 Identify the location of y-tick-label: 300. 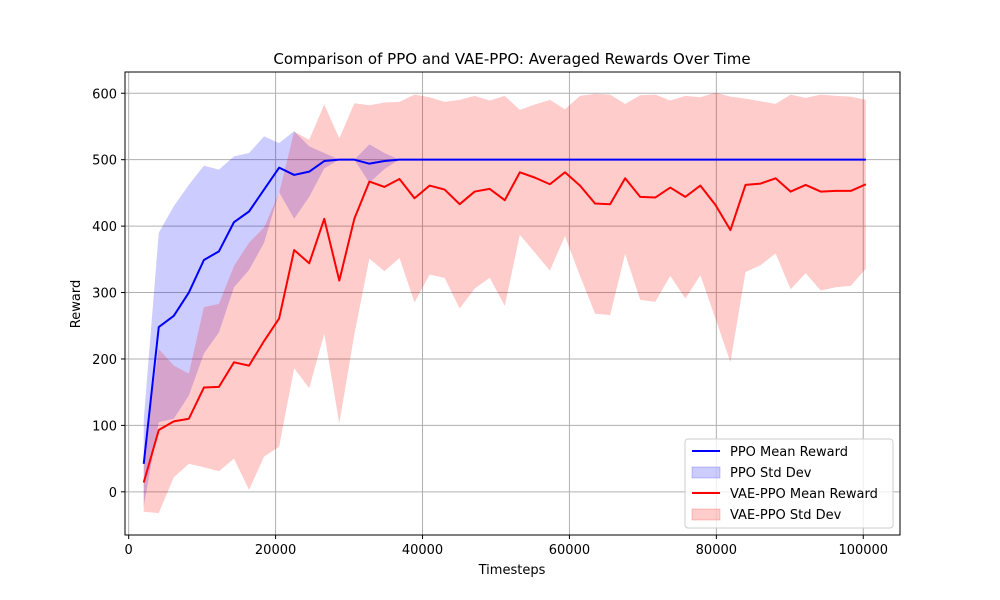
(104, 294).